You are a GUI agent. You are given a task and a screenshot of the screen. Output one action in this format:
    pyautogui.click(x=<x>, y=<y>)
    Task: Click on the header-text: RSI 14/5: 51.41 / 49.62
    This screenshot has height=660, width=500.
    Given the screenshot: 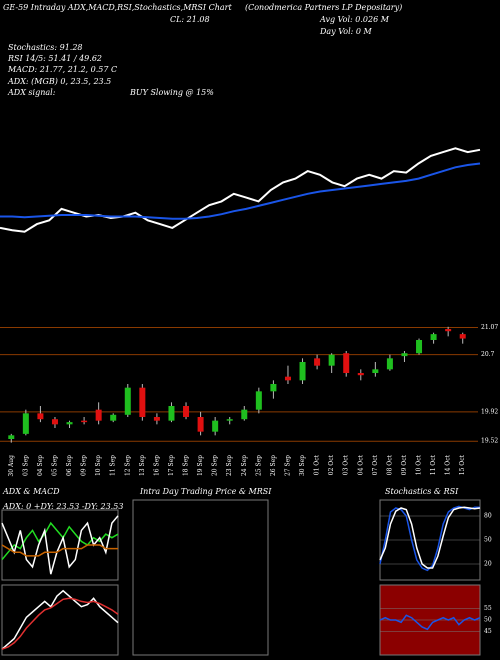 What is the action you would take?
    pyautogui.click(x=54, y=58)
    